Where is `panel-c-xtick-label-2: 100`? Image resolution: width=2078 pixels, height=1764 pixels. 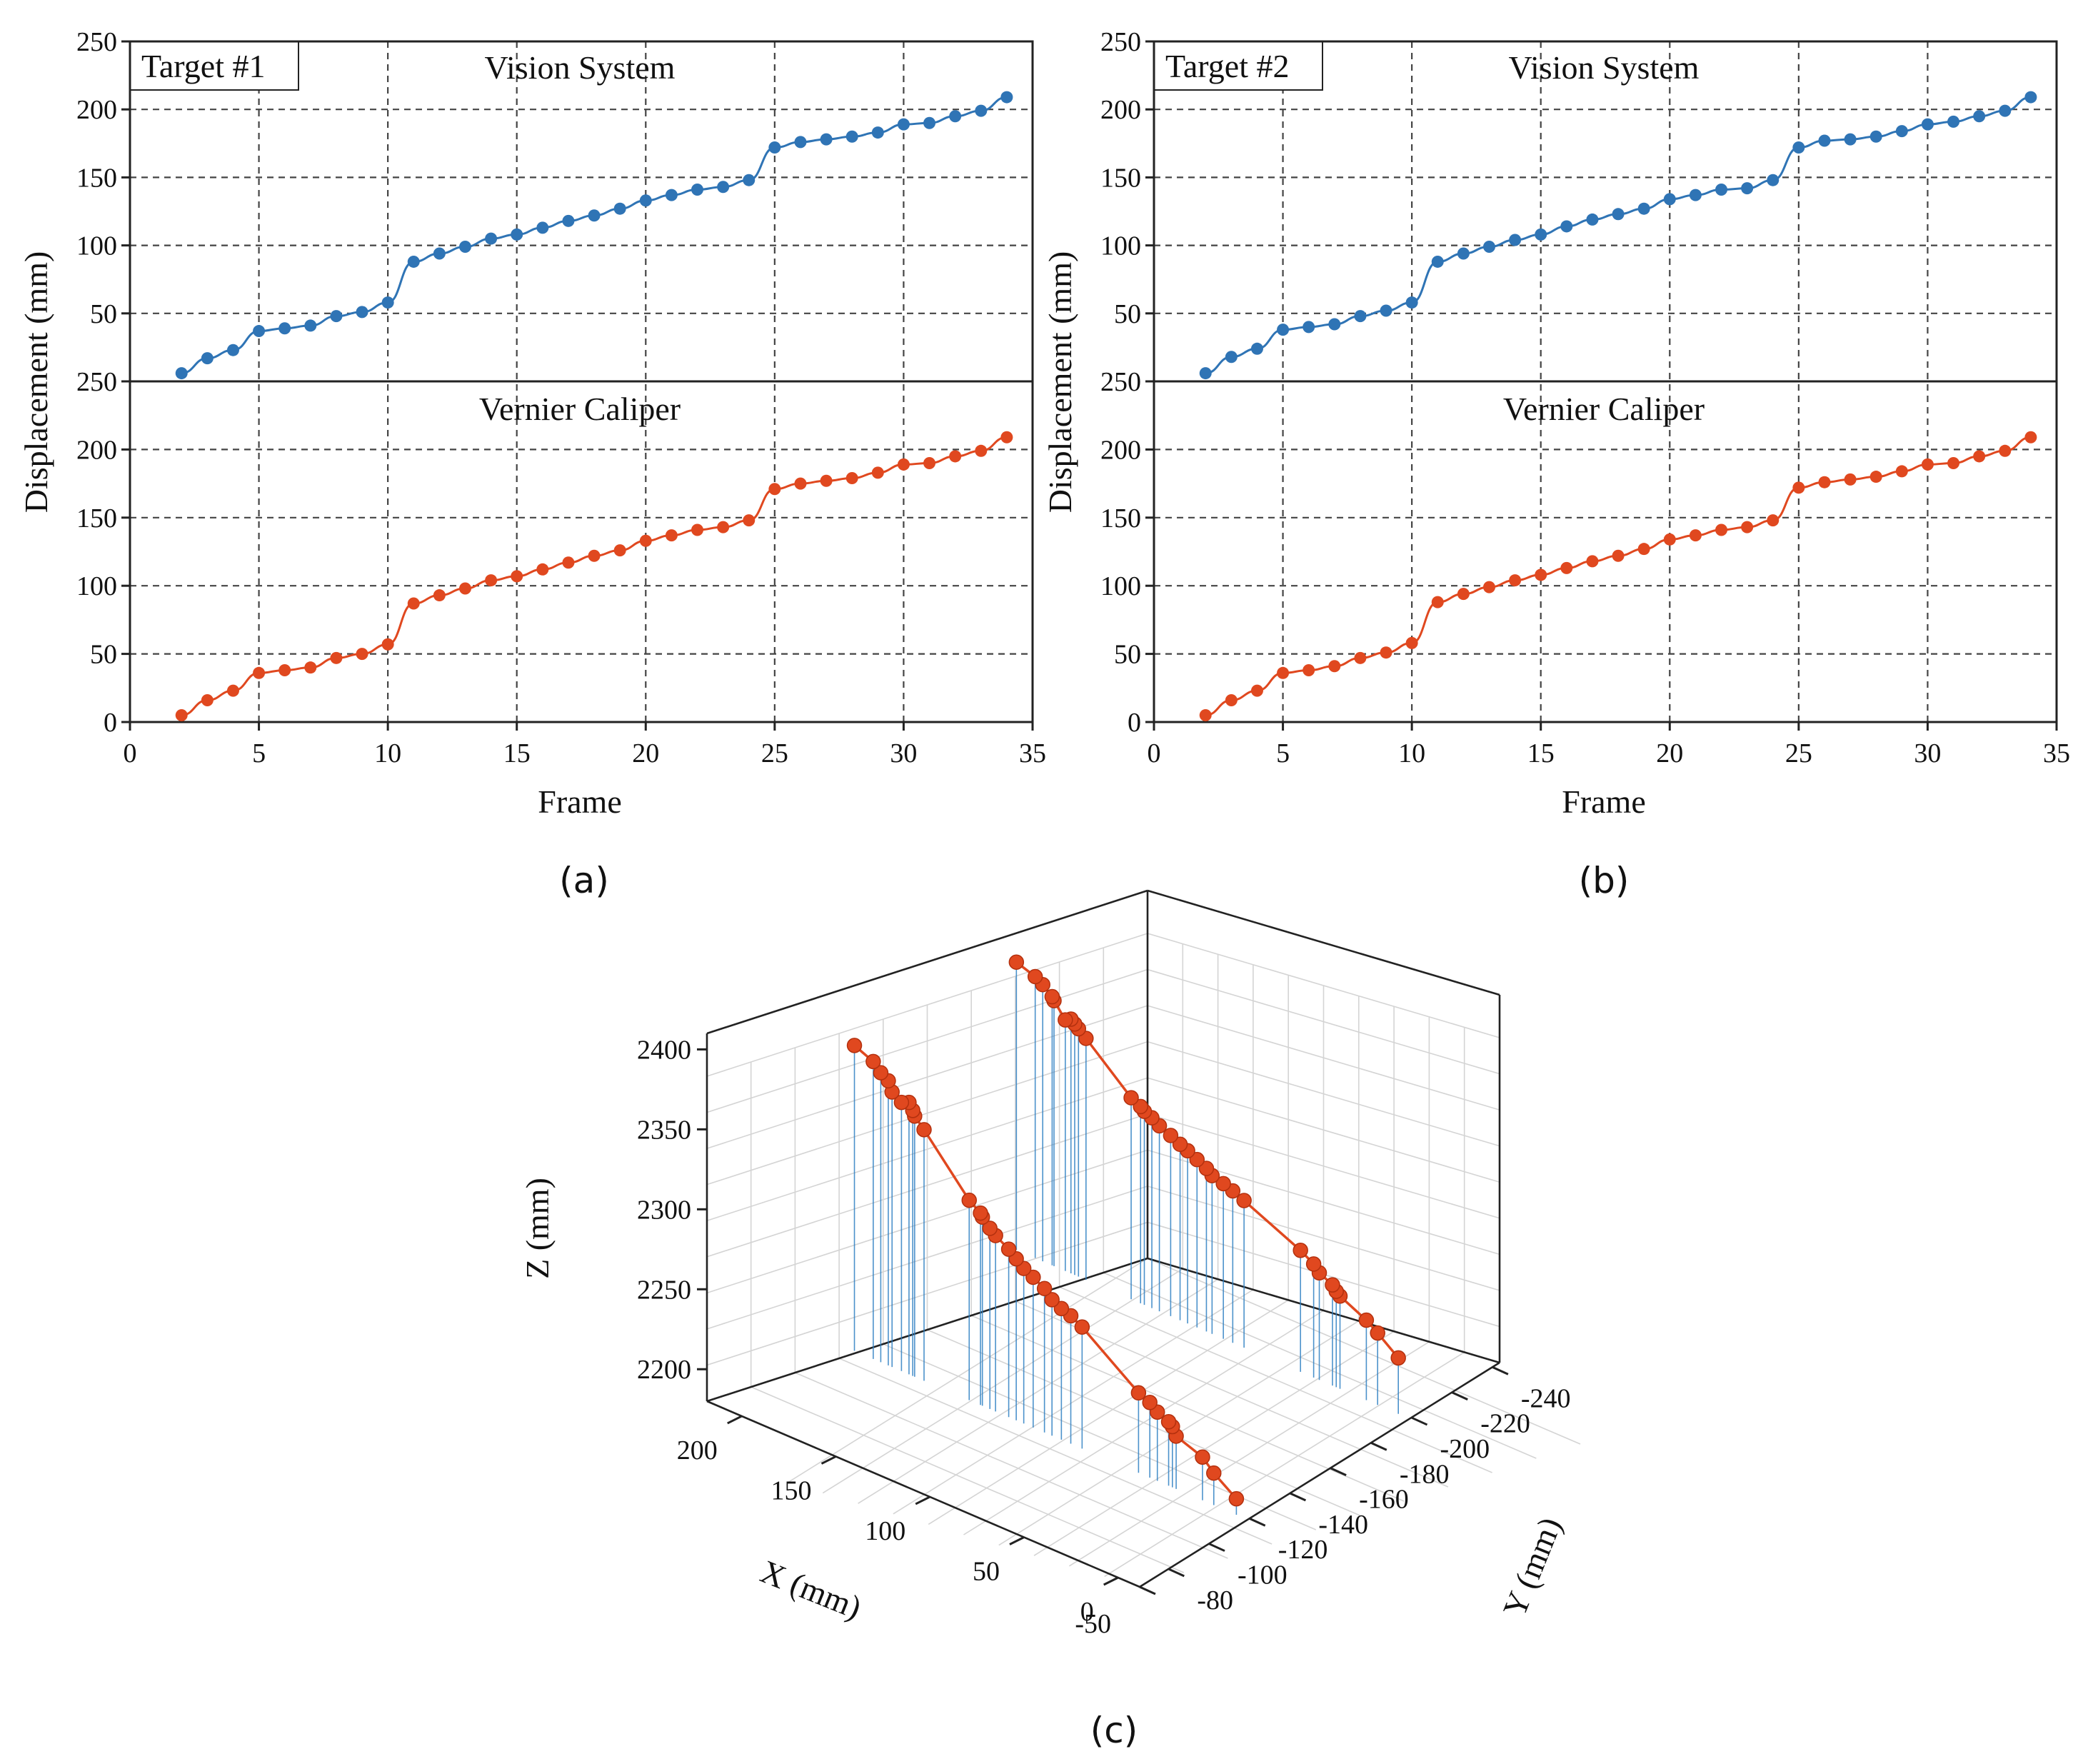 panel-c-xtick-label-2: 100 is located at coordinates (885, 1531).